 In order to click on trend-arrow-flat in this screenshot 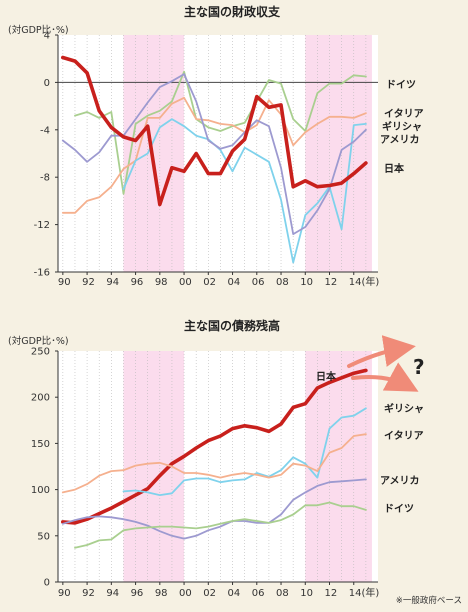, I will do `click(385, 377)`.